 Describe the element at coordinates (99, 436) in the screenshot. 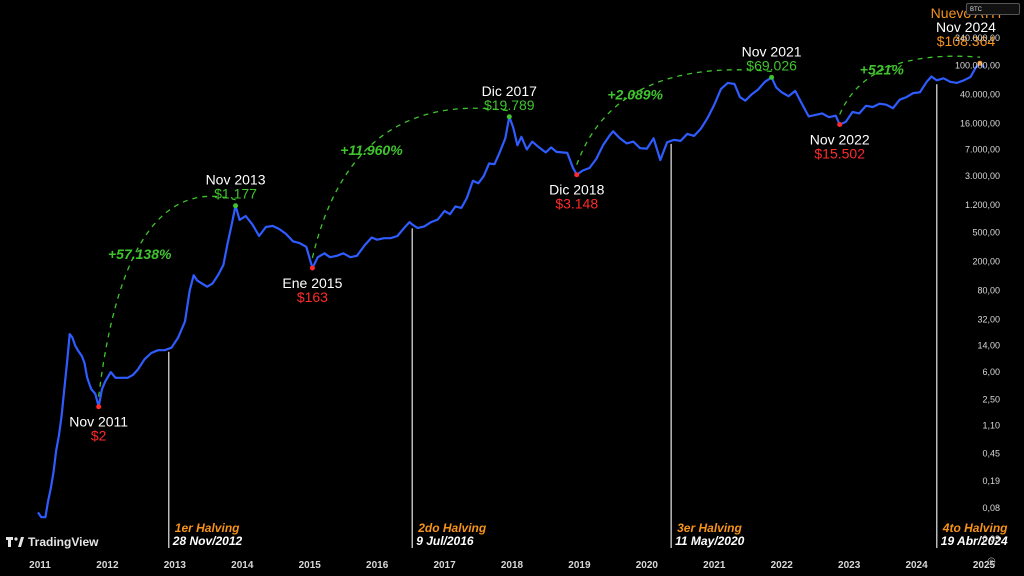

I see `annotation-price: $2` at that location.